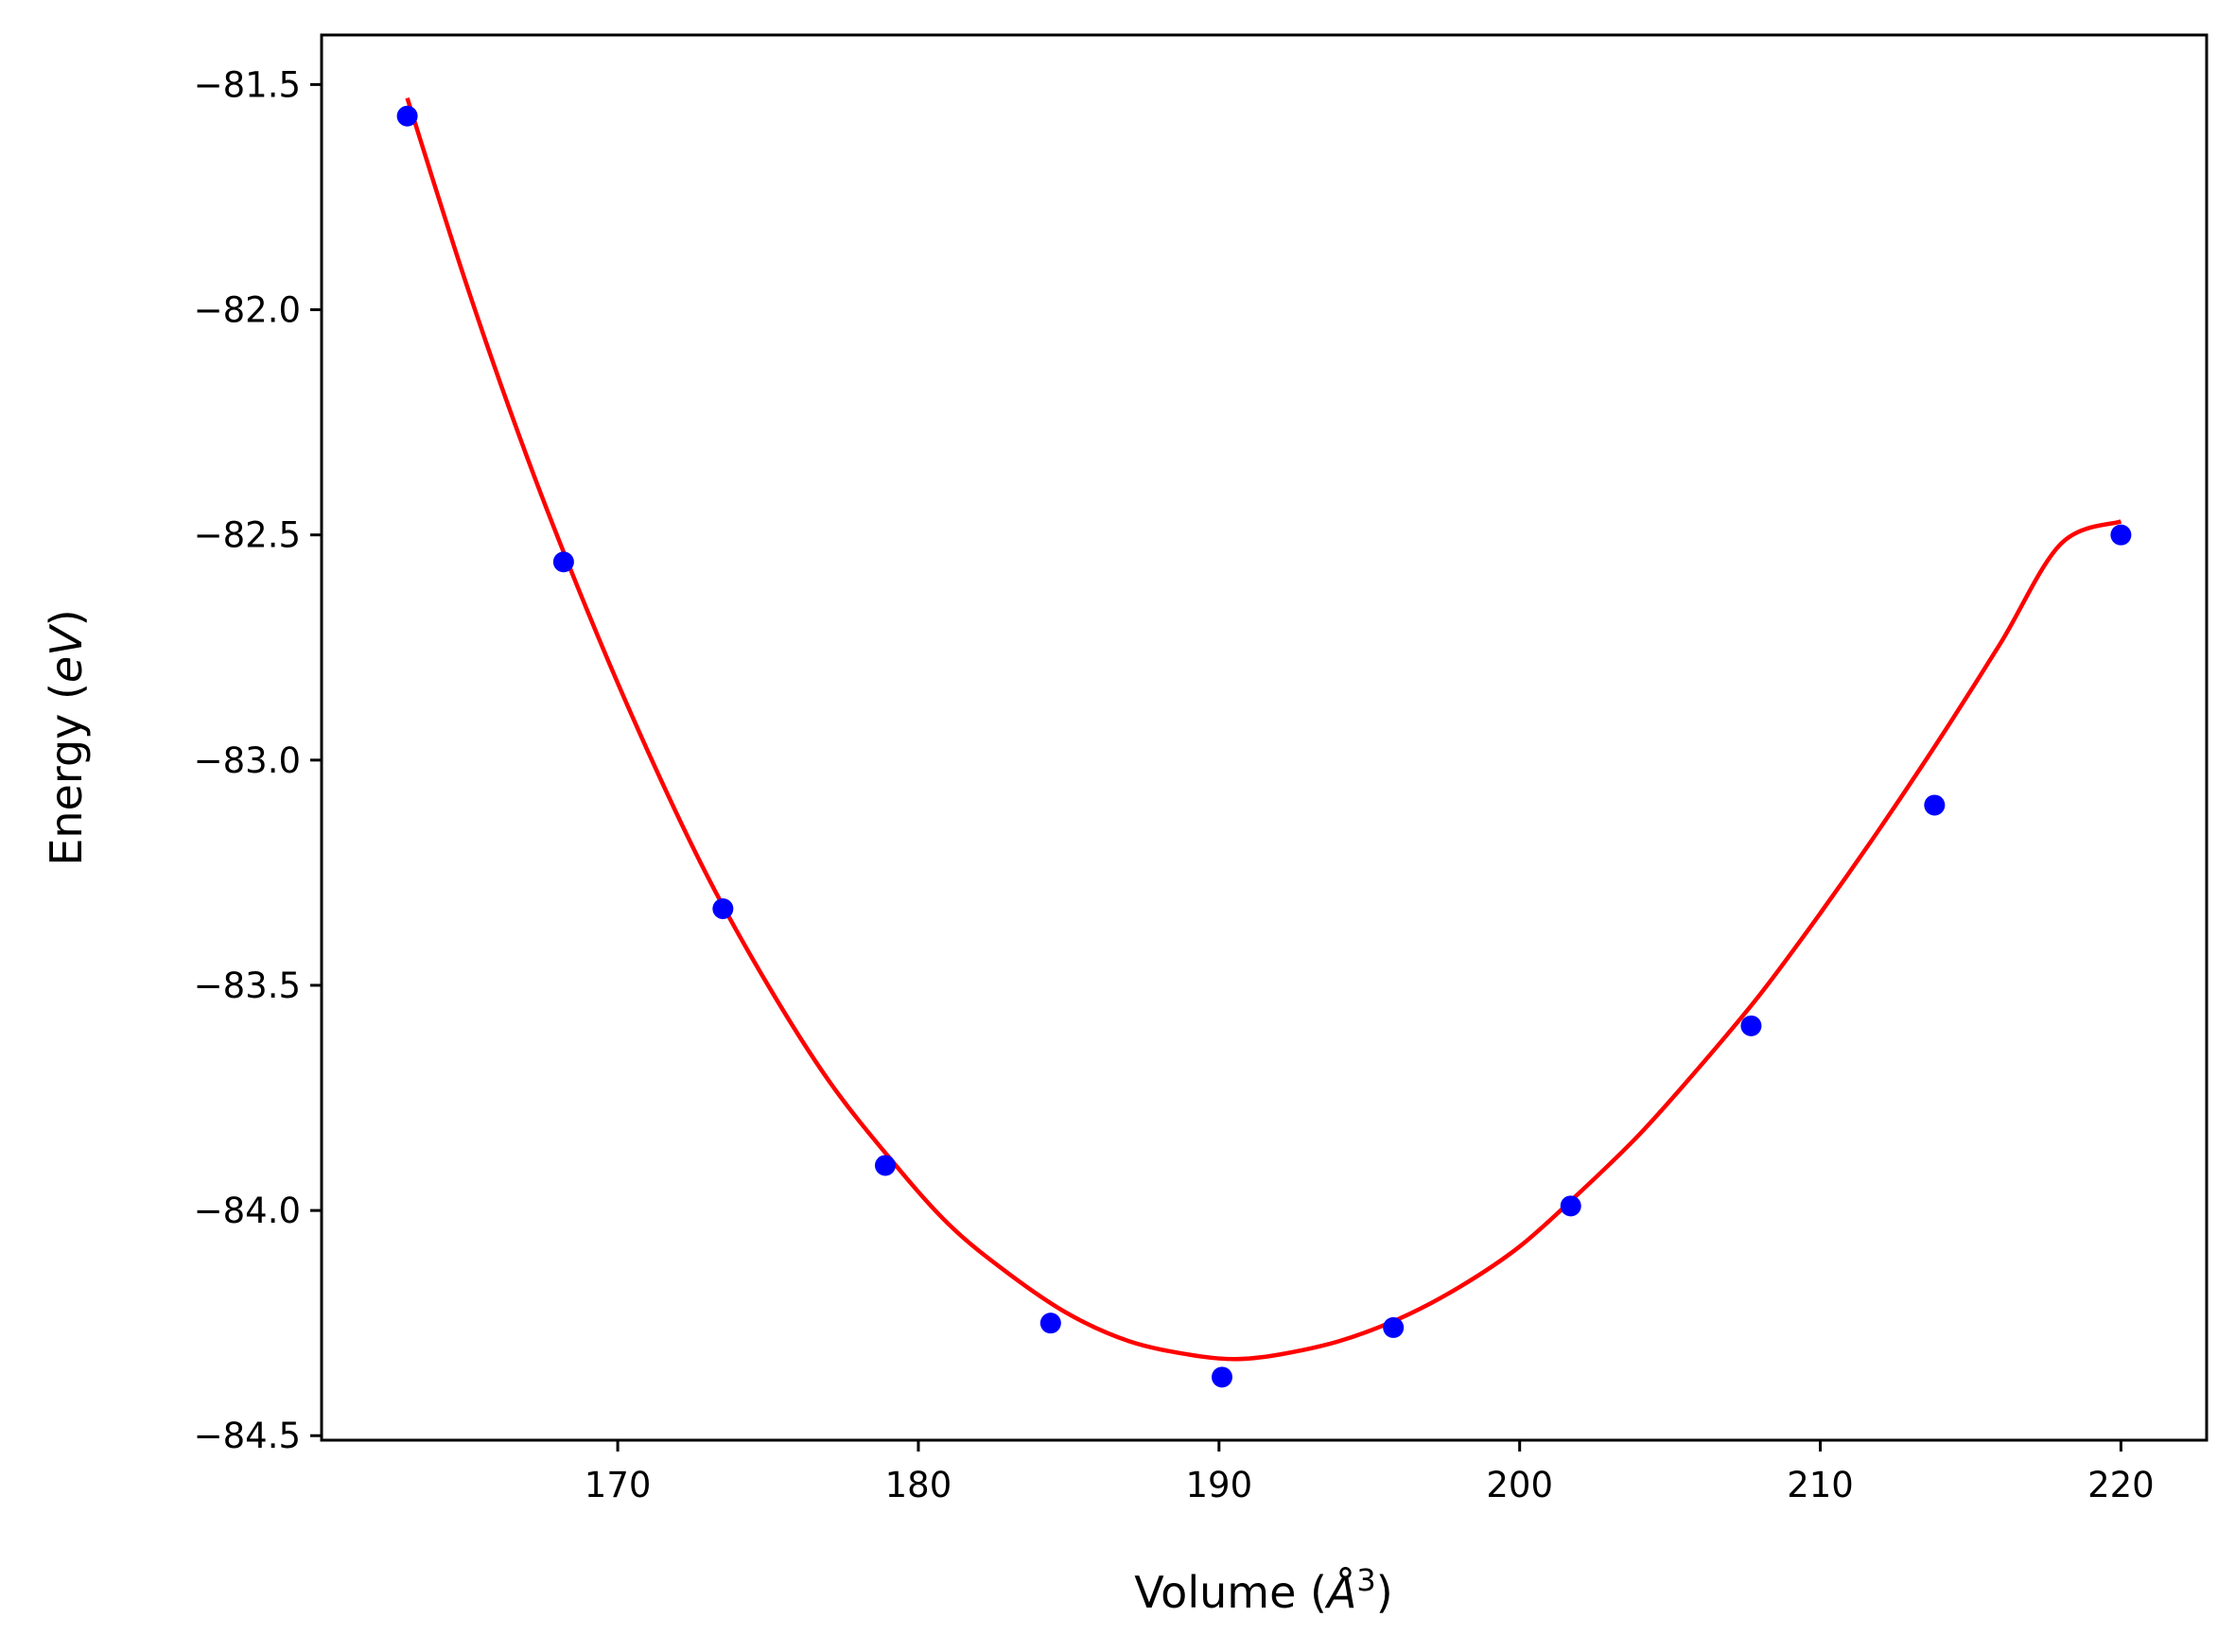 This screenshot has height=1652, width=2235. I want to click on y-axis-label-suffix: ), so click(66, 617).